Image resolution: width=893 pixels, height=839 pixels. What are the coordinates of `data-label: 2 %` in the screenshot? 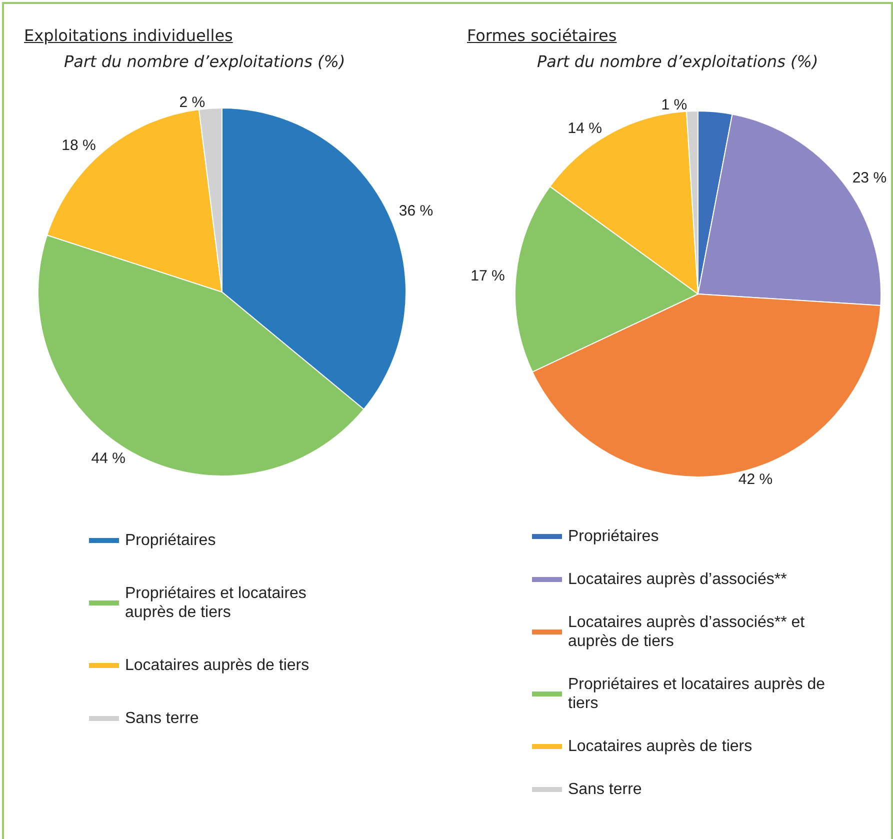 It's located at (192, 102).